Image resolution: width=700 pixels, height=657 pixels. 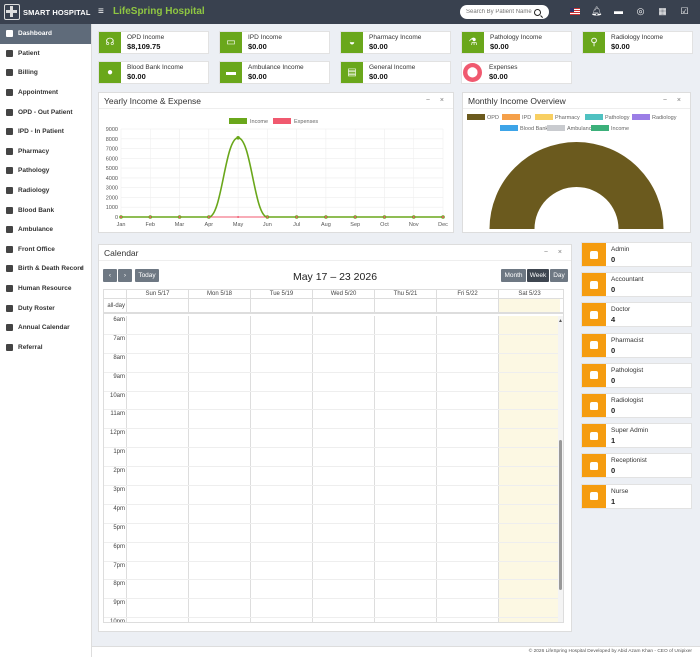 What do you see at coordinates (560, 321) in the screenshot?
I see `scroll-up-icon: ▲` at bounding box center [560, 321].